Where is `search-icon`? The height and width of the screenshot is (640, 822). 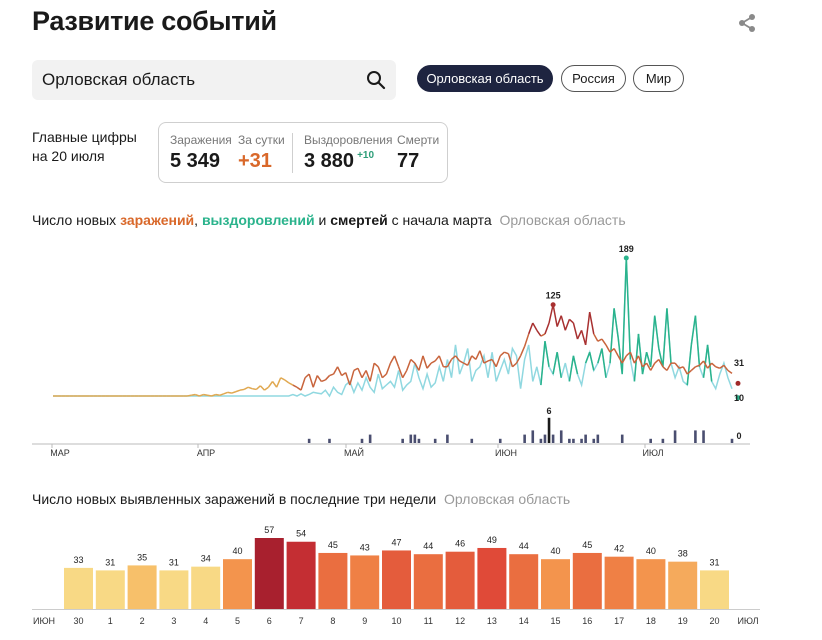 search-icon is located at coordinates (376, 80).